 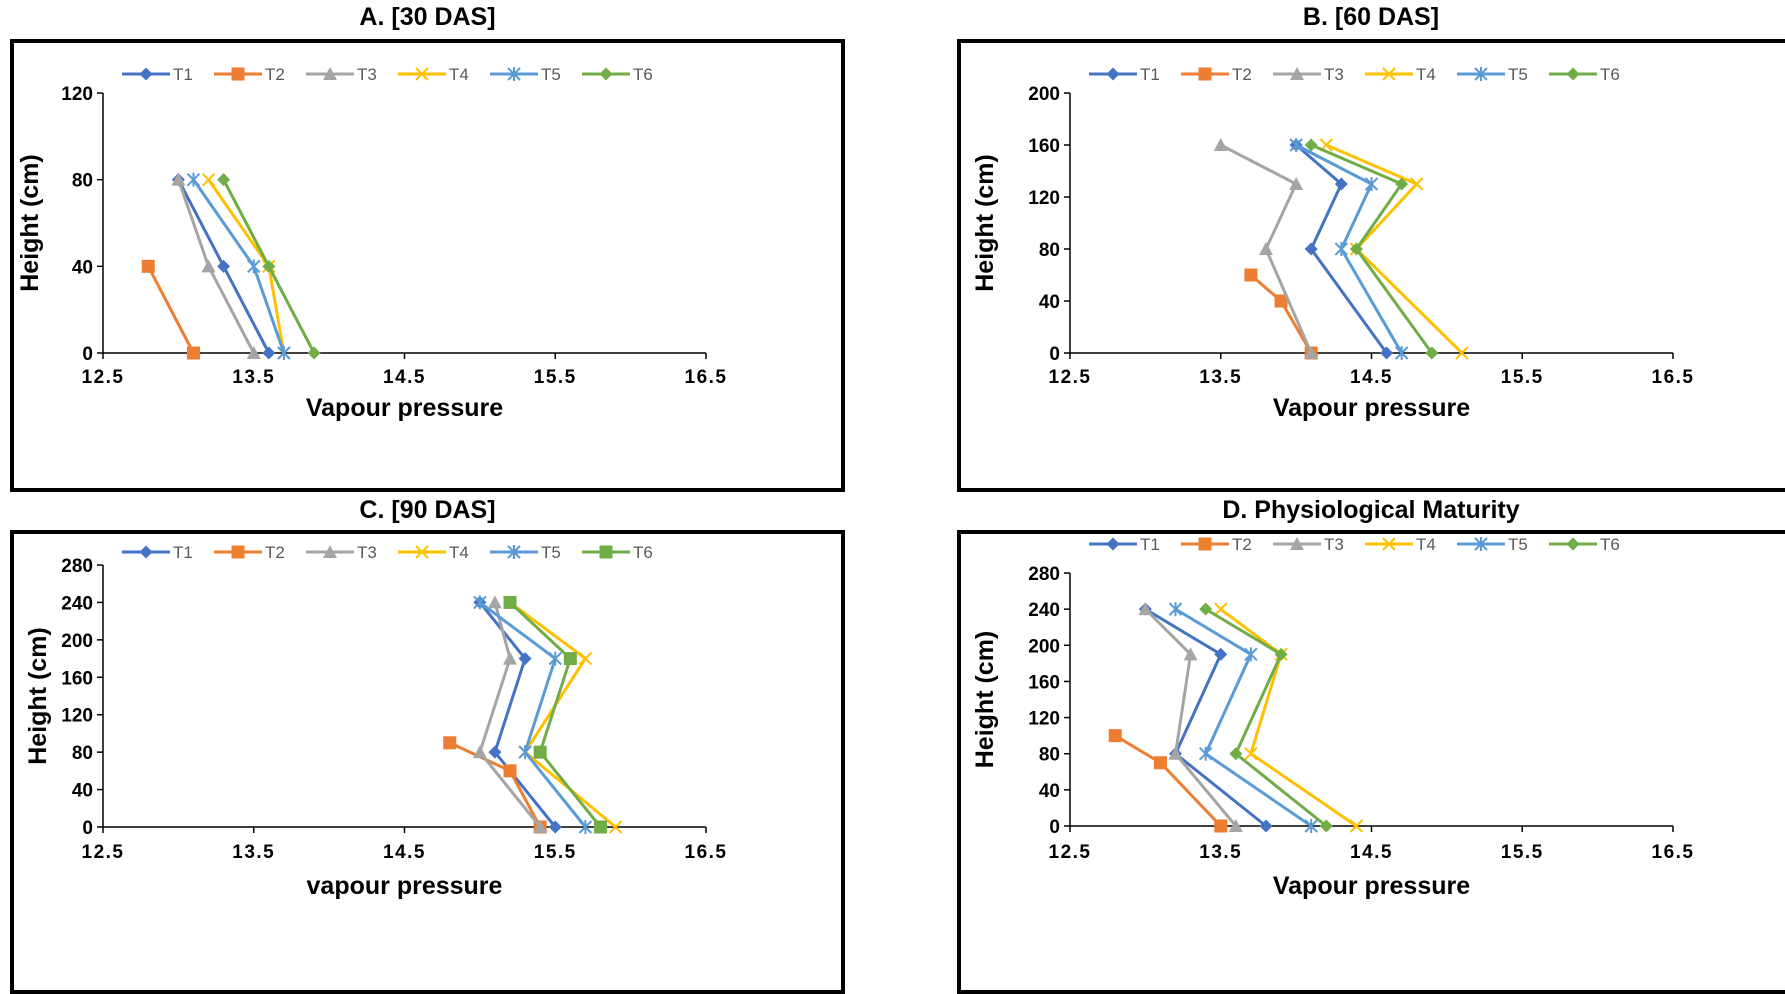 What do you see at coordinates (427, 17) in the screenshot?
I see `chart-title: A. [30 DAS]` at bounding box center [427, 17].